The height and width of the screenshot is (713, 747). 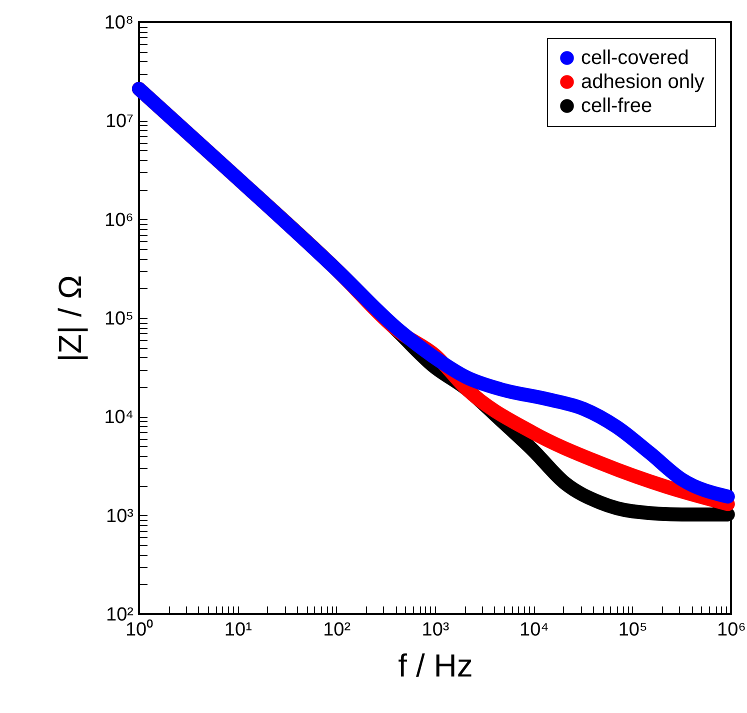 I want to click on y-tick-label: 10⁷, so click(x=119, y=121).